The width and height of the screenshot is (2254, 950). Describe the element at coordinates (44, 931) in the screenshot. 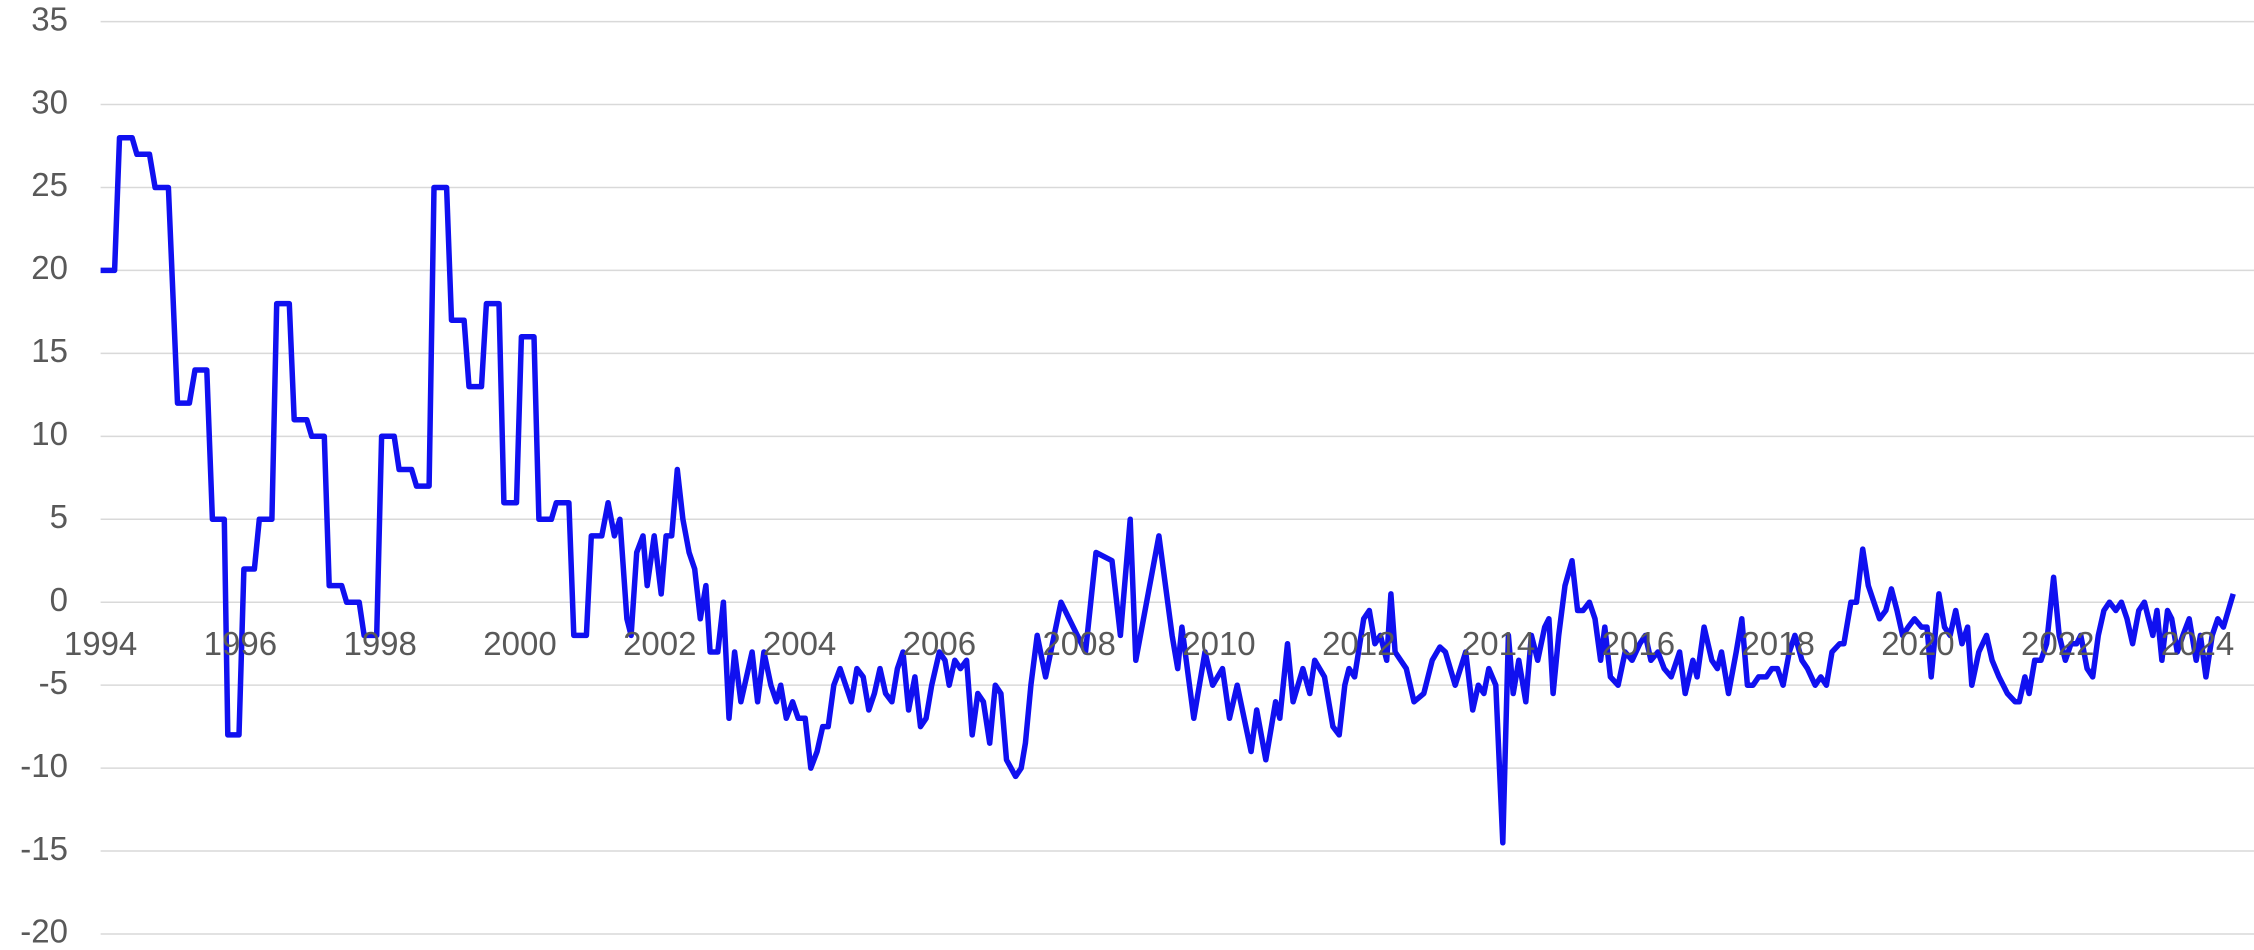

I see `y-tick-label: -20` at that location.